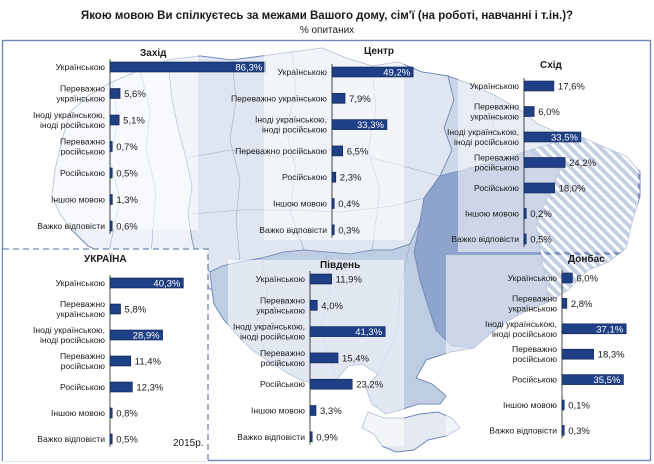 This screenshot has width=654, height=464. I want to click on value-label: 5,1%, so click(134, 121).